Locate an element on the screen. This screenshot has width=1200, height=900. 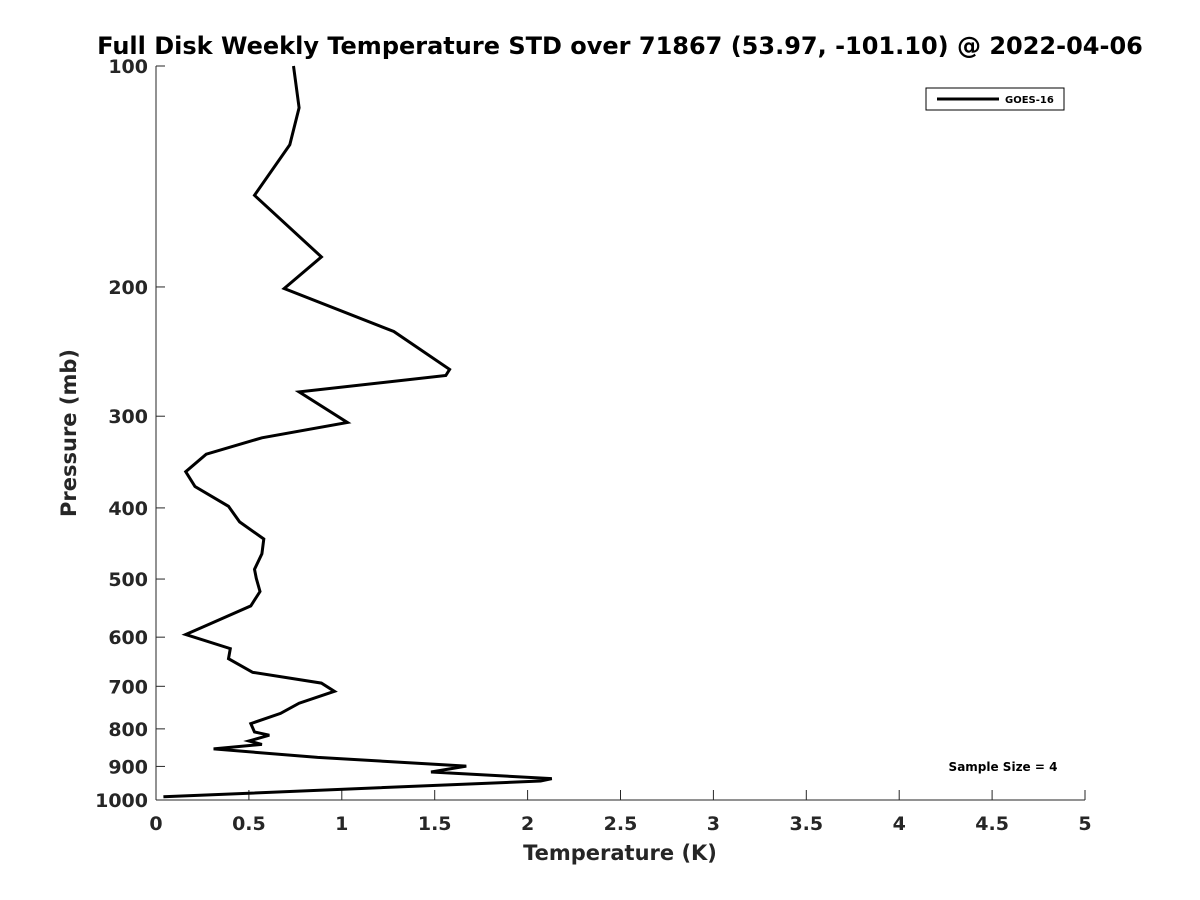
x-tick-label: 4.5 is located at coordinates (992, 824).